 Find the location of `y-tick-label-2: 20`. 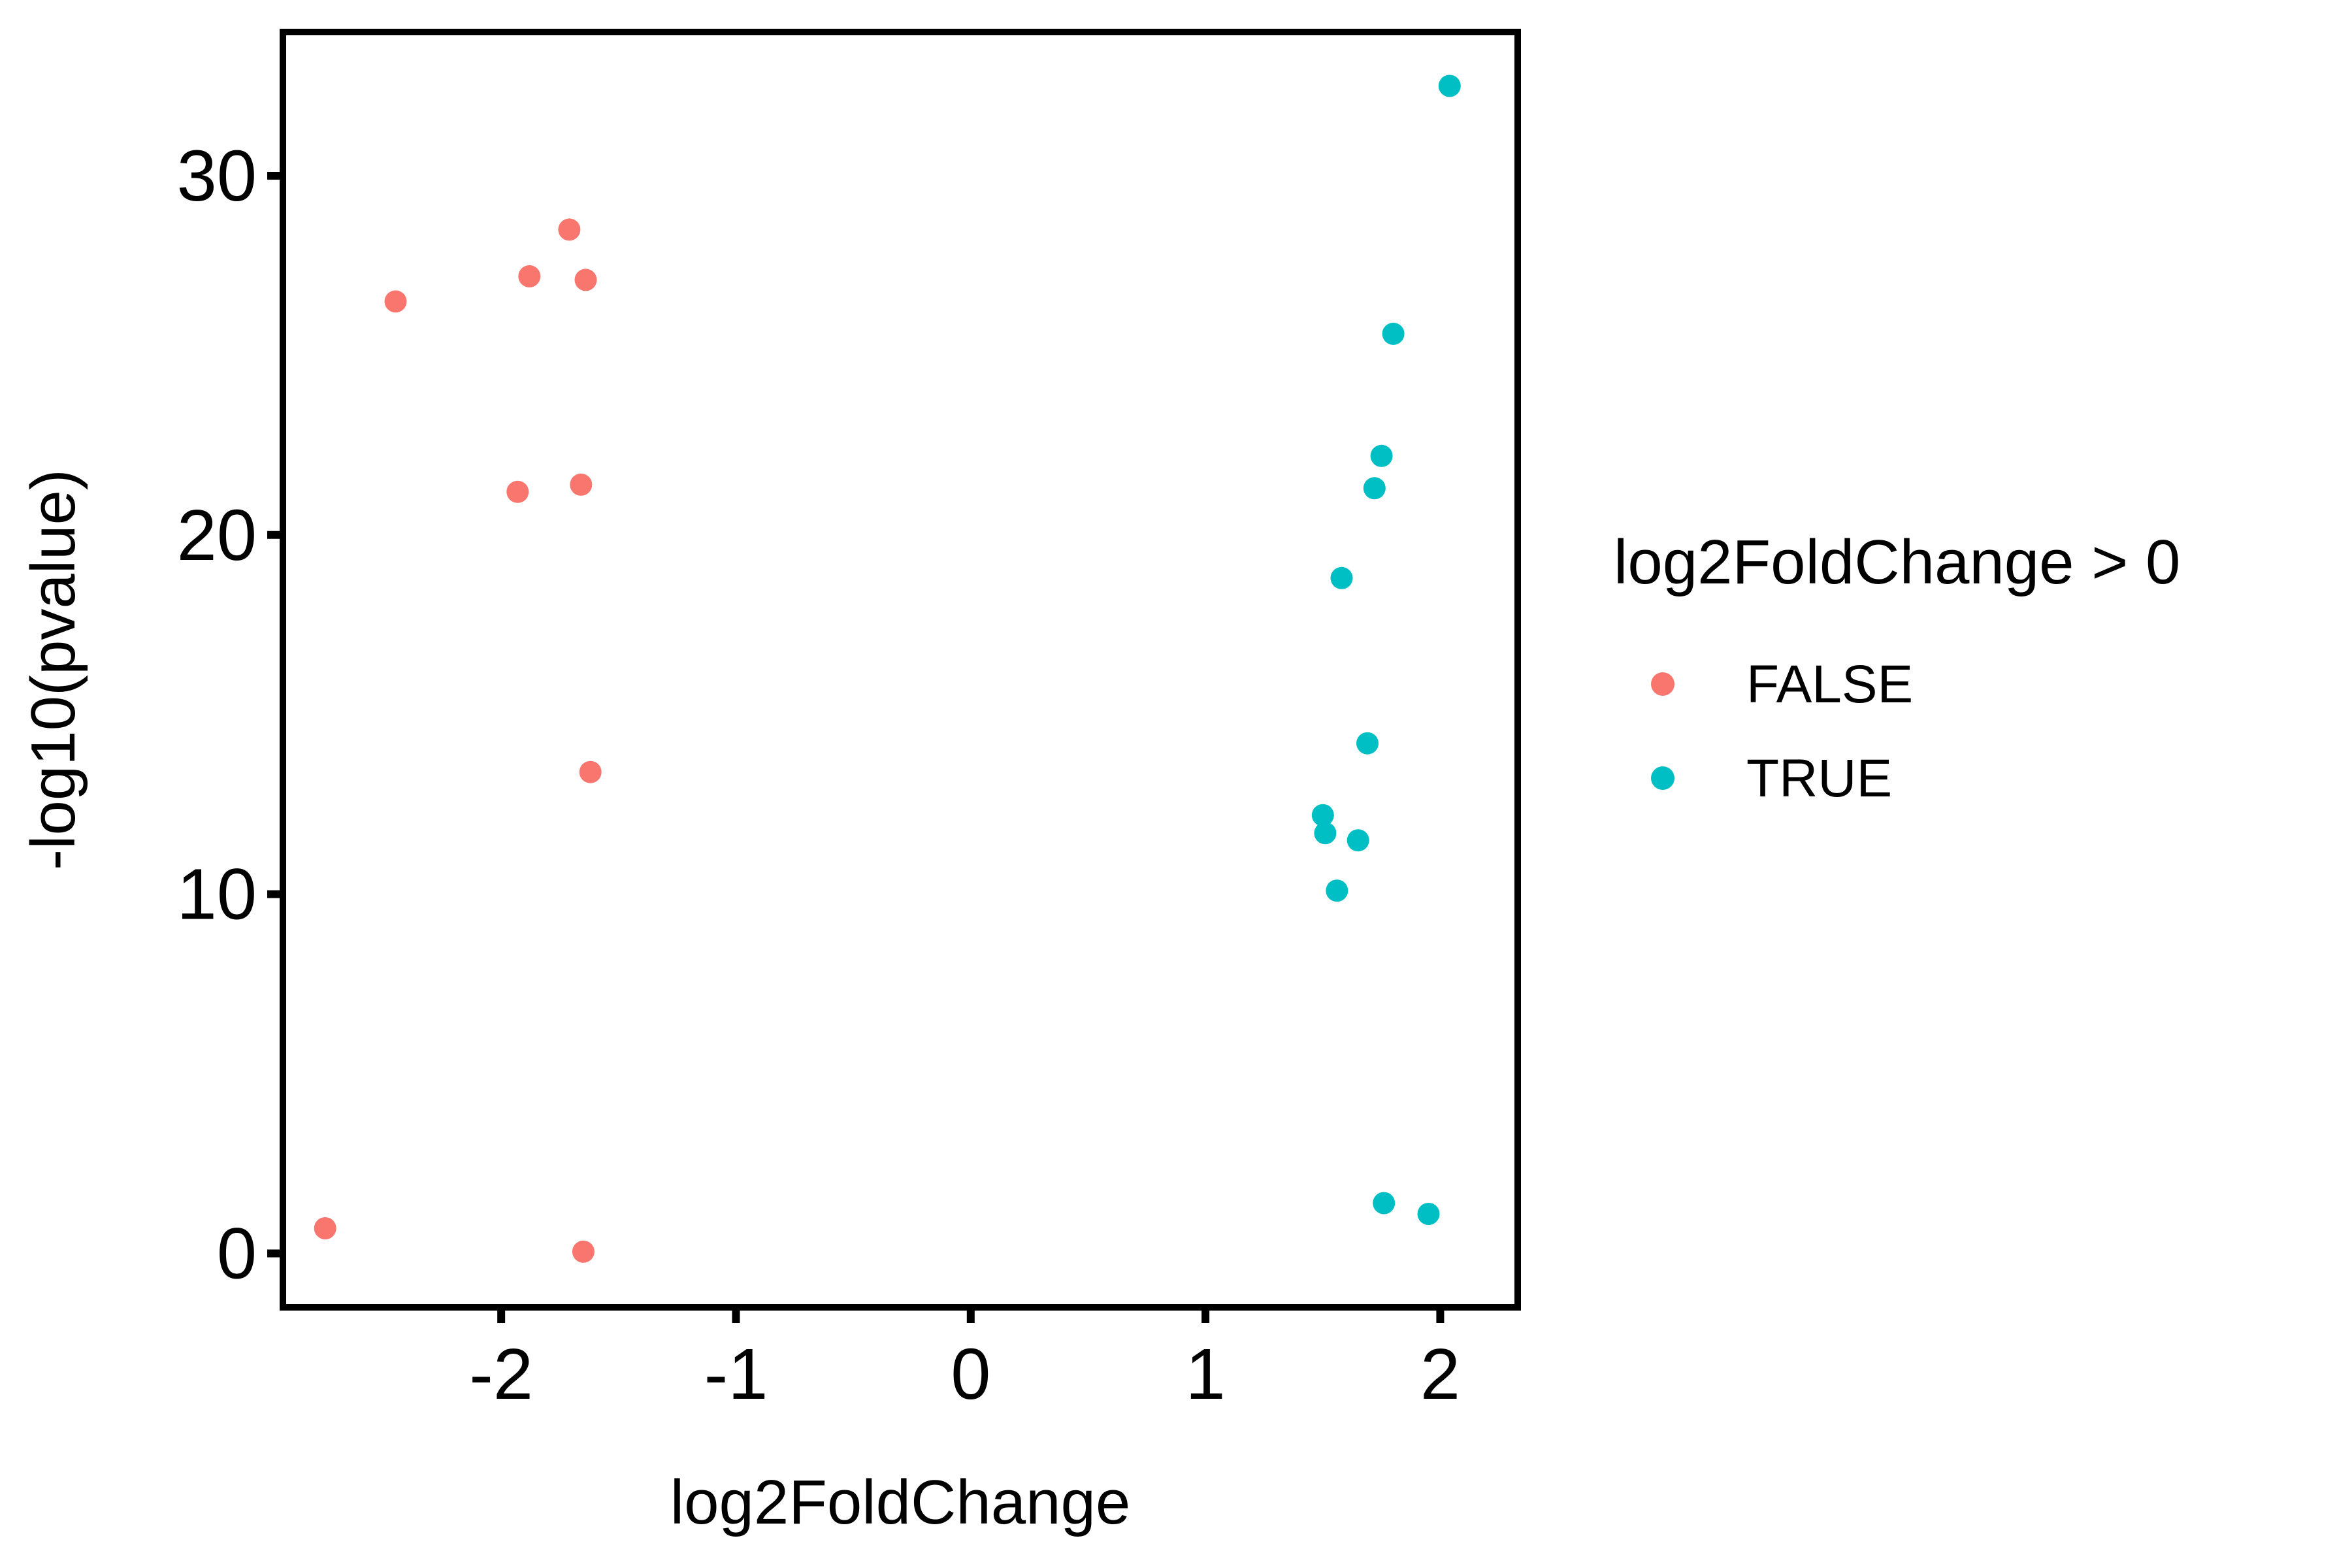

y-tick-label-2: 20 is located at coordinates (217, 535).